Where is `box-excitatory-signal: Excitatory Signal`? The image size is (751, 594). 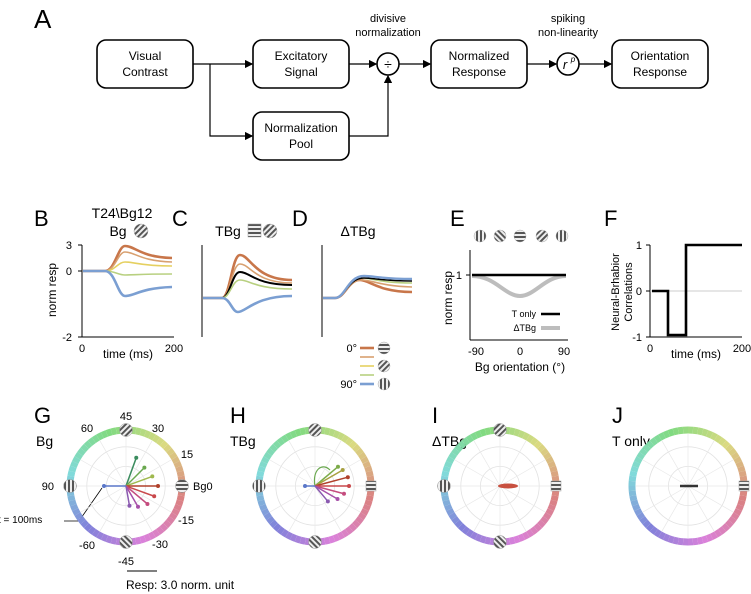 box-excitatory-signal: Excitatory Signal is located at coordinates (301, 64).